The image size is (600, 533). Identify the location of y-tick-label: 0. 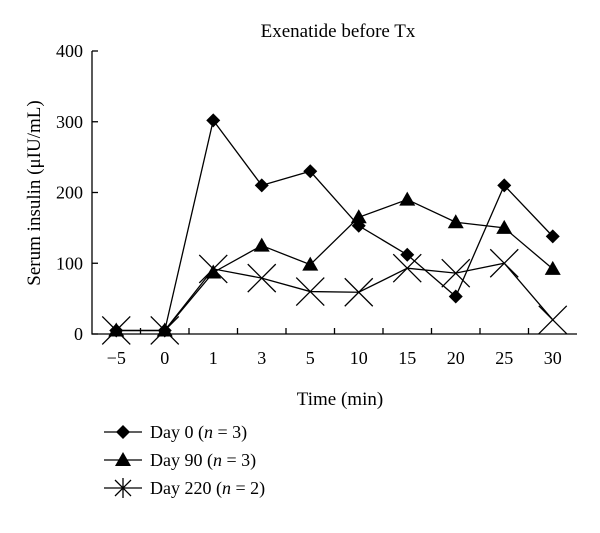
(78, 334).